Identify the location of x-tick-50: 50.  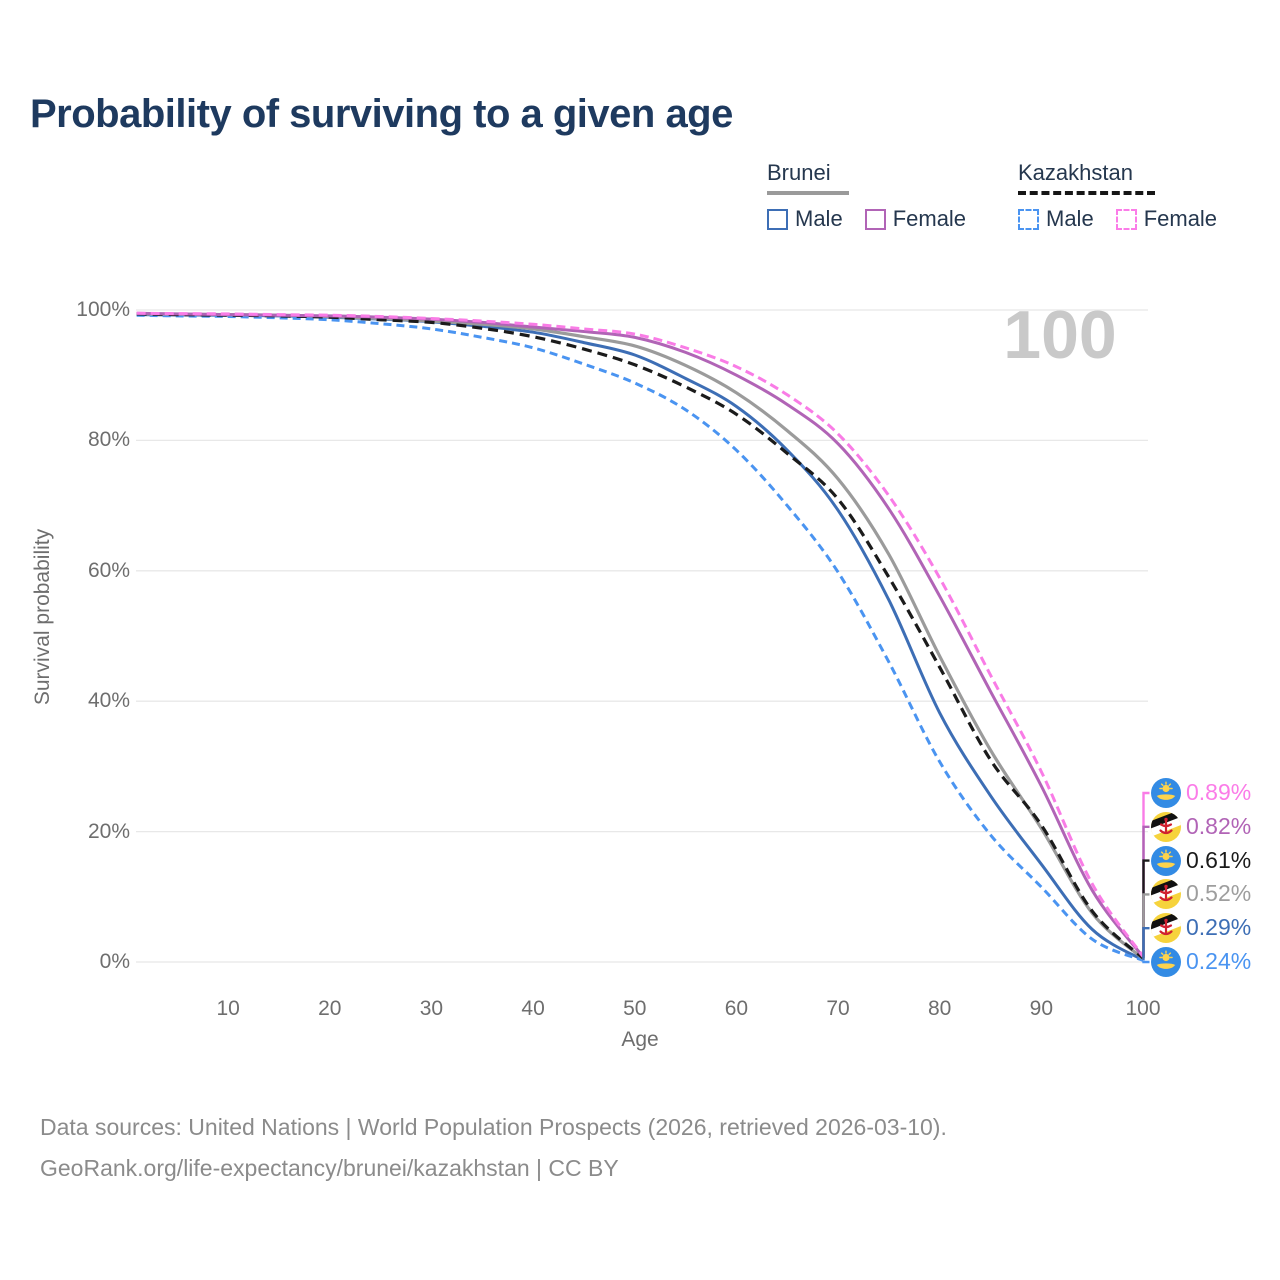
(635, 1008).